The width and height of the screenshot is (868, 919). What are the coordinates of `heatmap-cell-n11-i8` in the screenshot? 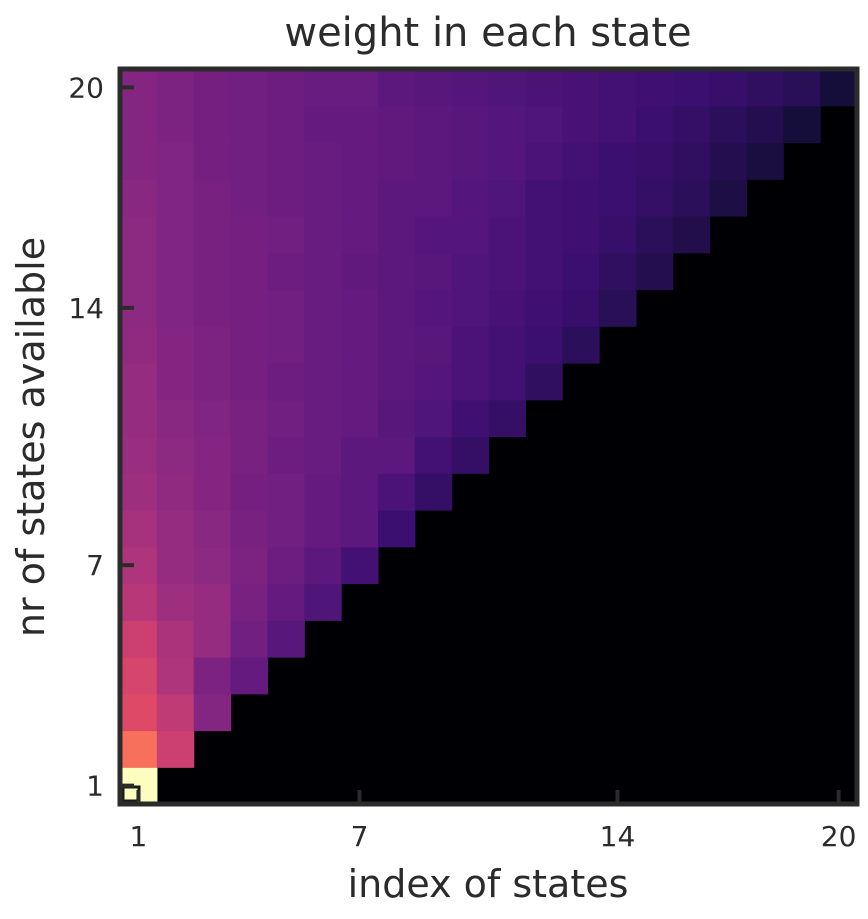 It's located at (396, 418).